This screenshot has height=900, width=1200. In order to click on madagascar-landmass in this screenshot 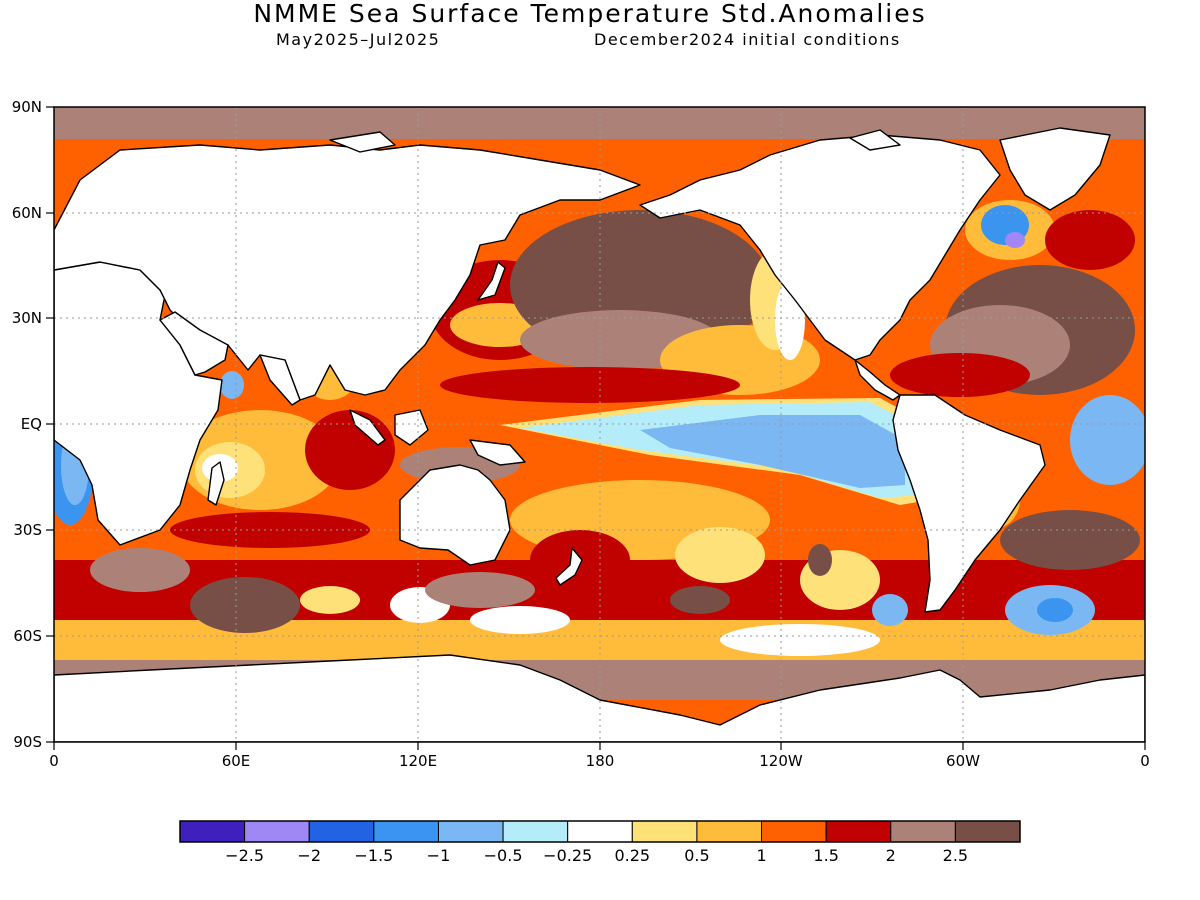, I will do `click(216, 483)`.